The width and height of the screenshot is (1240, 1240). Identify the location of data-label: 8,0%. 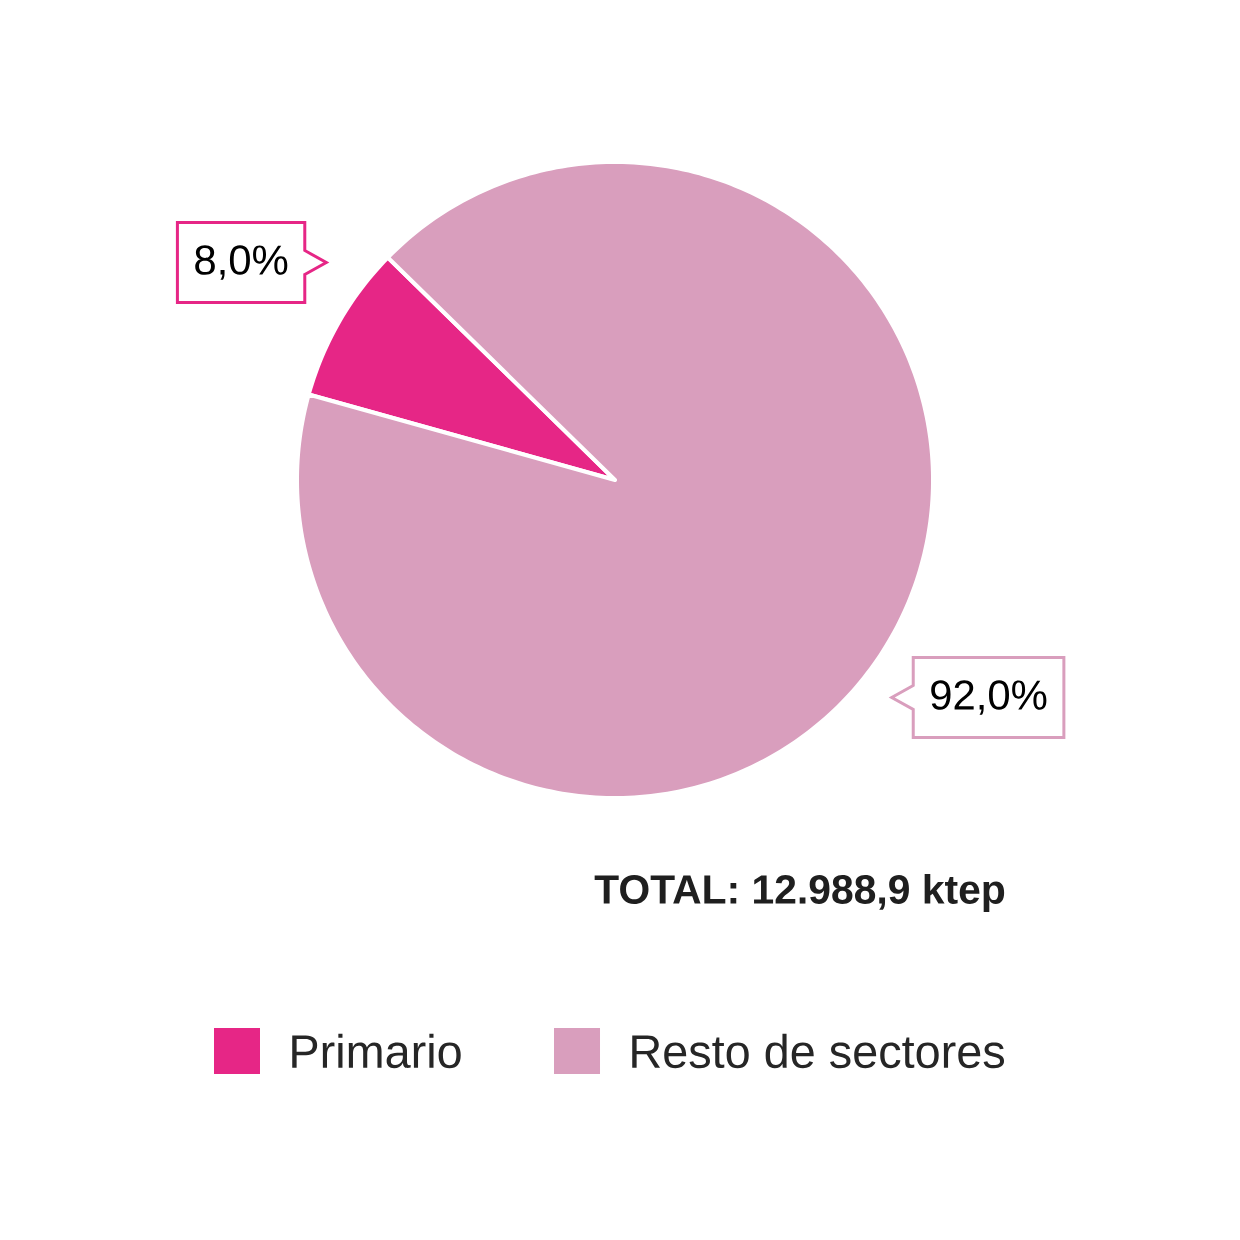
(241, 262).